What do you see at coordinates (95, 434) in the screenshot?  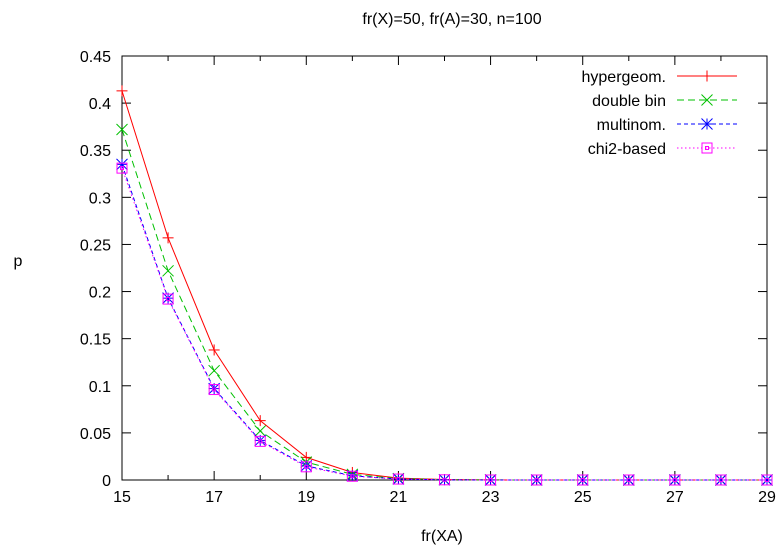 I see `y-tick-label: 0.05` at bounding box center [95, 434].